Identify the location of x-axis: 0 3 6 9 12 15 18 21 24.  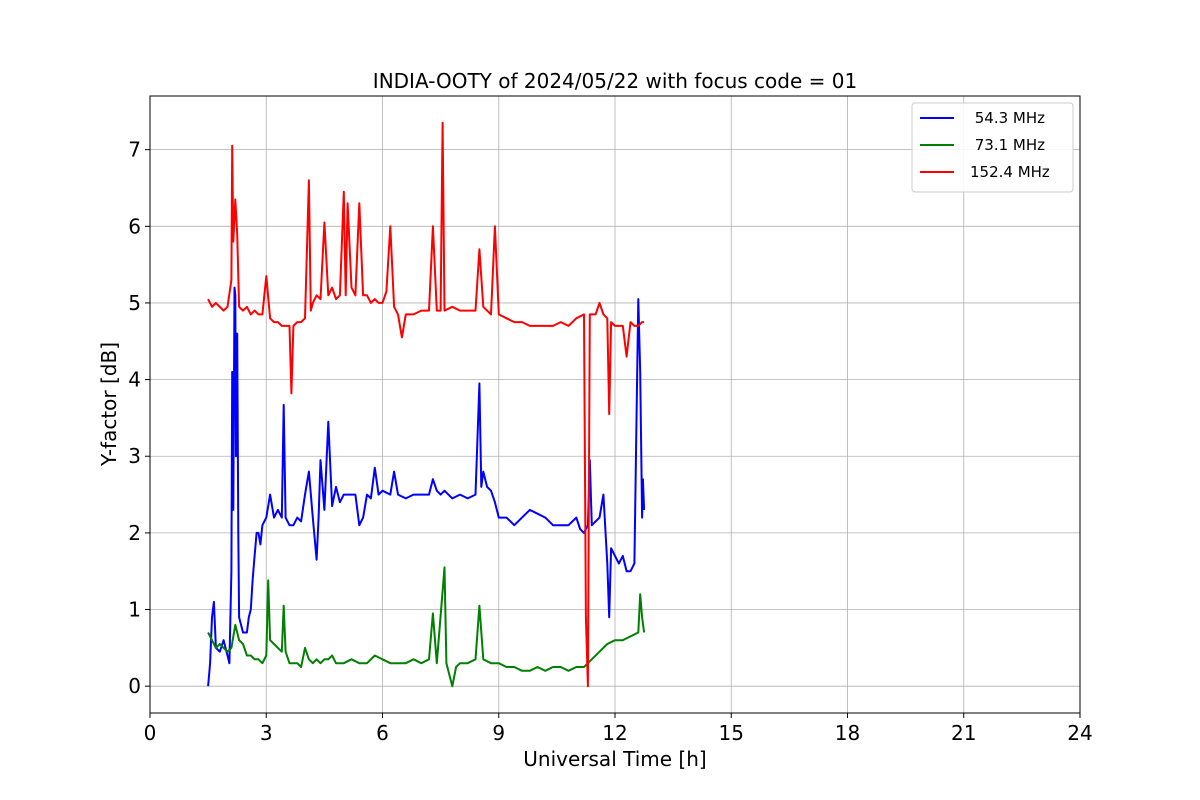
(618, 729).